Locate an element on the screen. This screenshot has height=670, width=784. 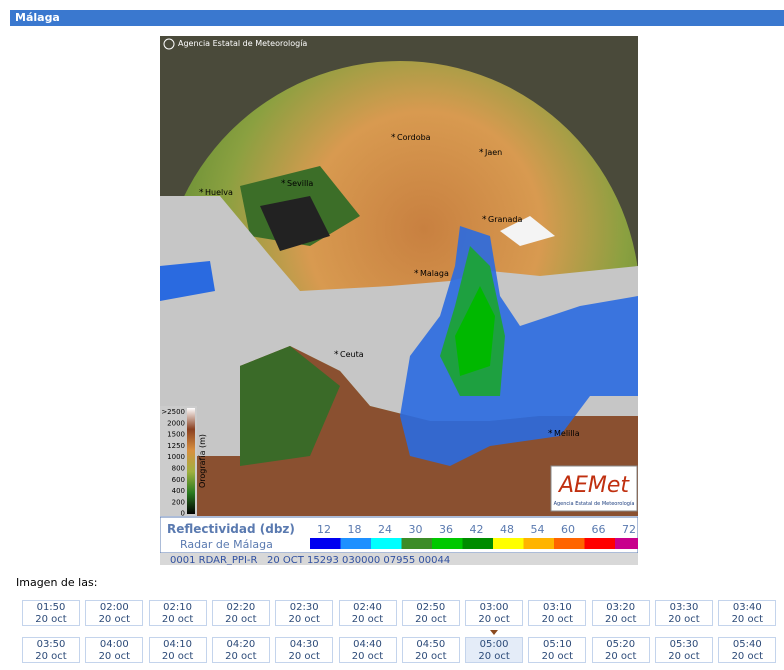
time-button: 03:10 20 oct is located at coordinates (557, 613).